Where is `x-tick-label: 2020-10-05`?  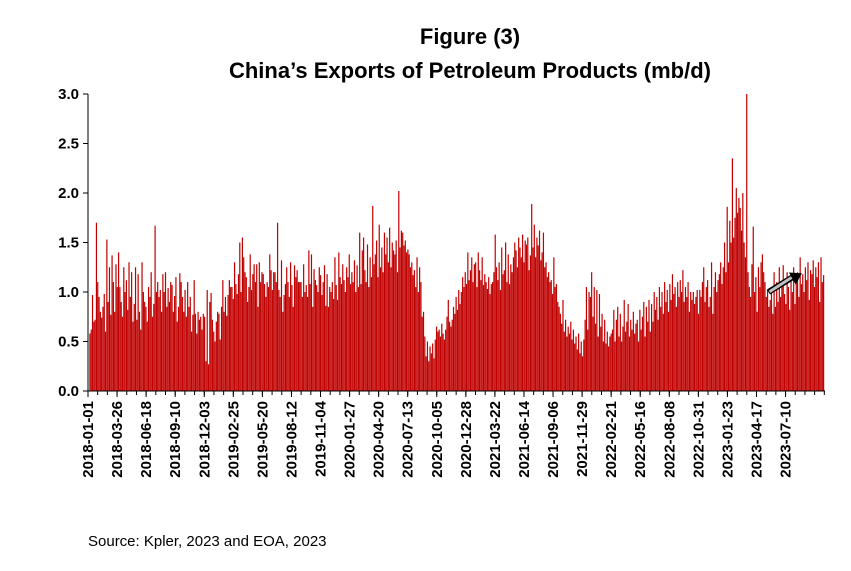
x-tick-label: 2020-10-05 is located at coordinates (437, 439).